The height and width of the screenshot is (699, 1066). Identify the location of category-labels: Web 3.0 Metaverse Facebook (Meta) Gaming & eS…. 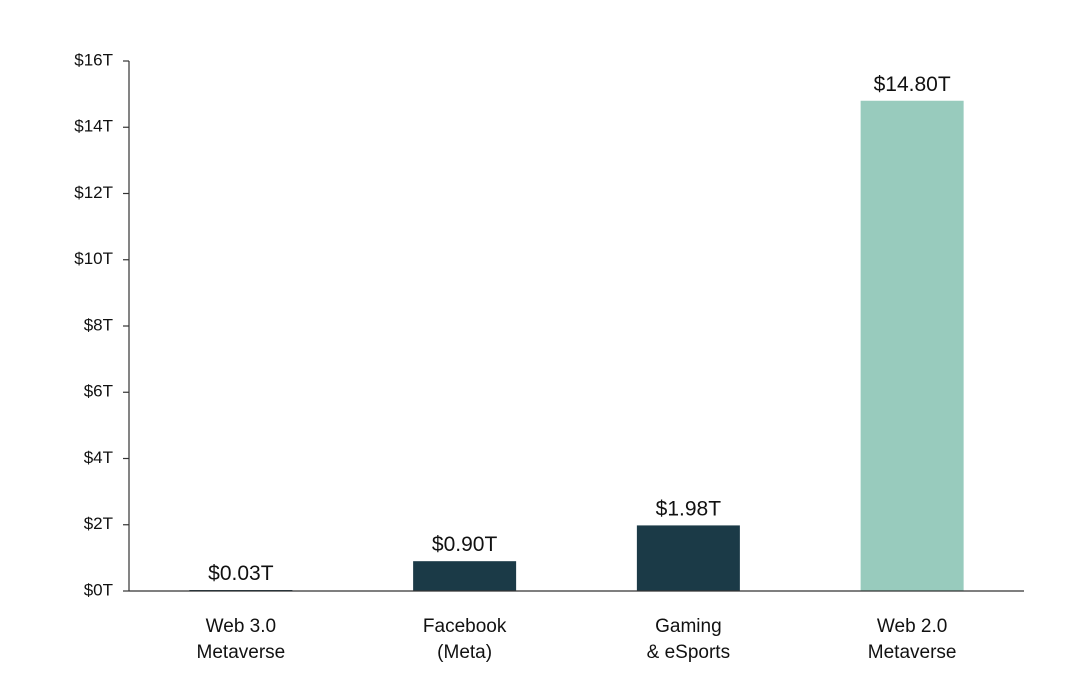
(577, 639).